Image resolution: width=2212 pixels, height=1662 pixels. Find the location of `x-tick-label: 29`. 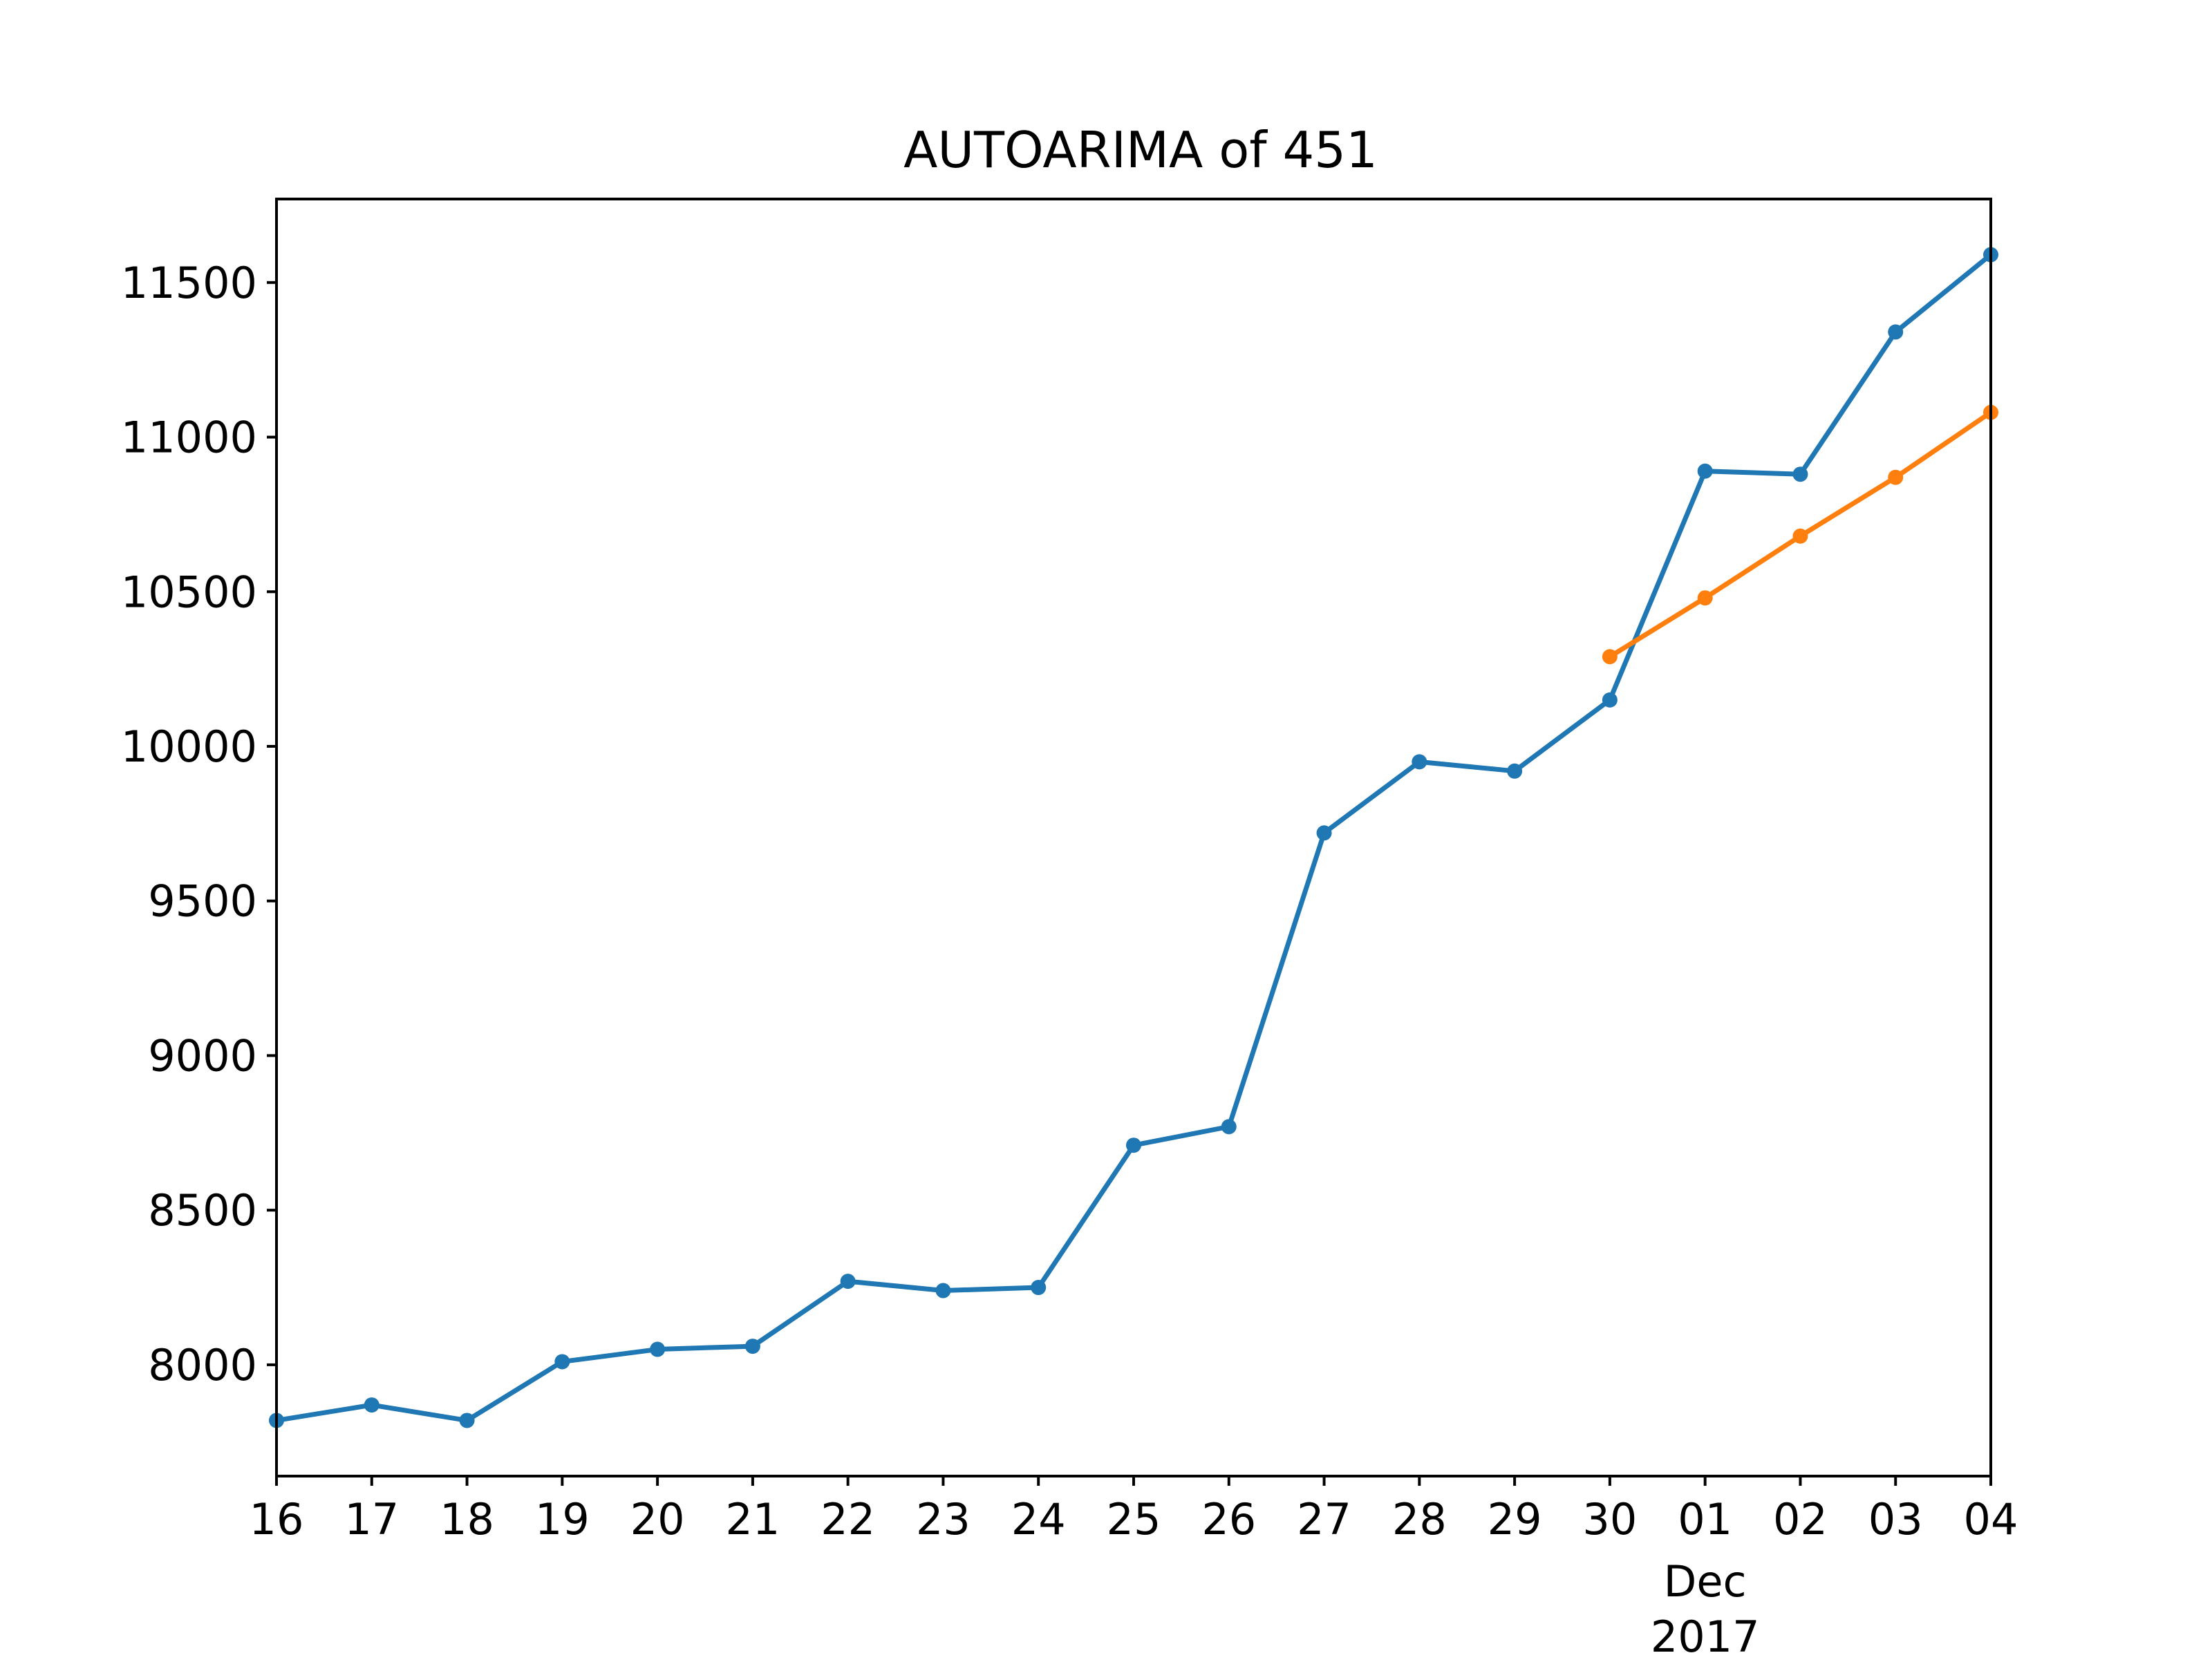

x-tick-label: 29 is located at coordinates (1515, 1520).